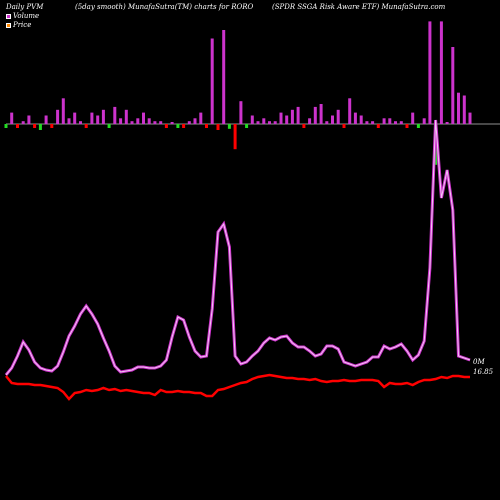  I want to click on price-line, so click(237, 387).